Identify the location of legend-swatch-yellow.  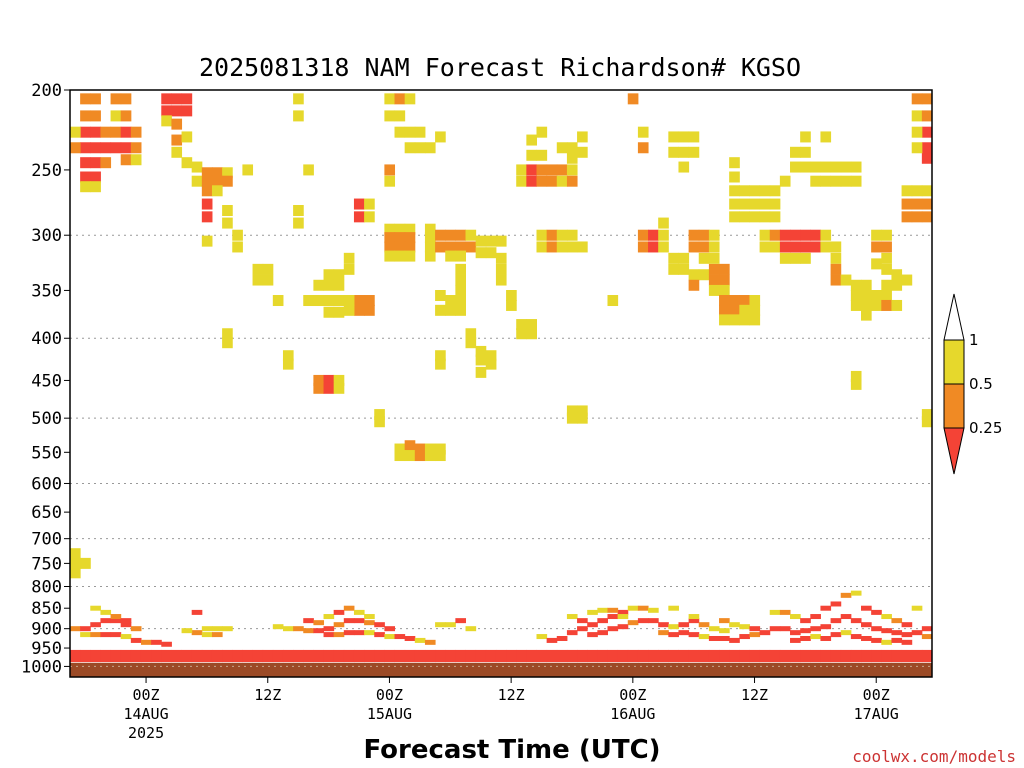
(954, 362).